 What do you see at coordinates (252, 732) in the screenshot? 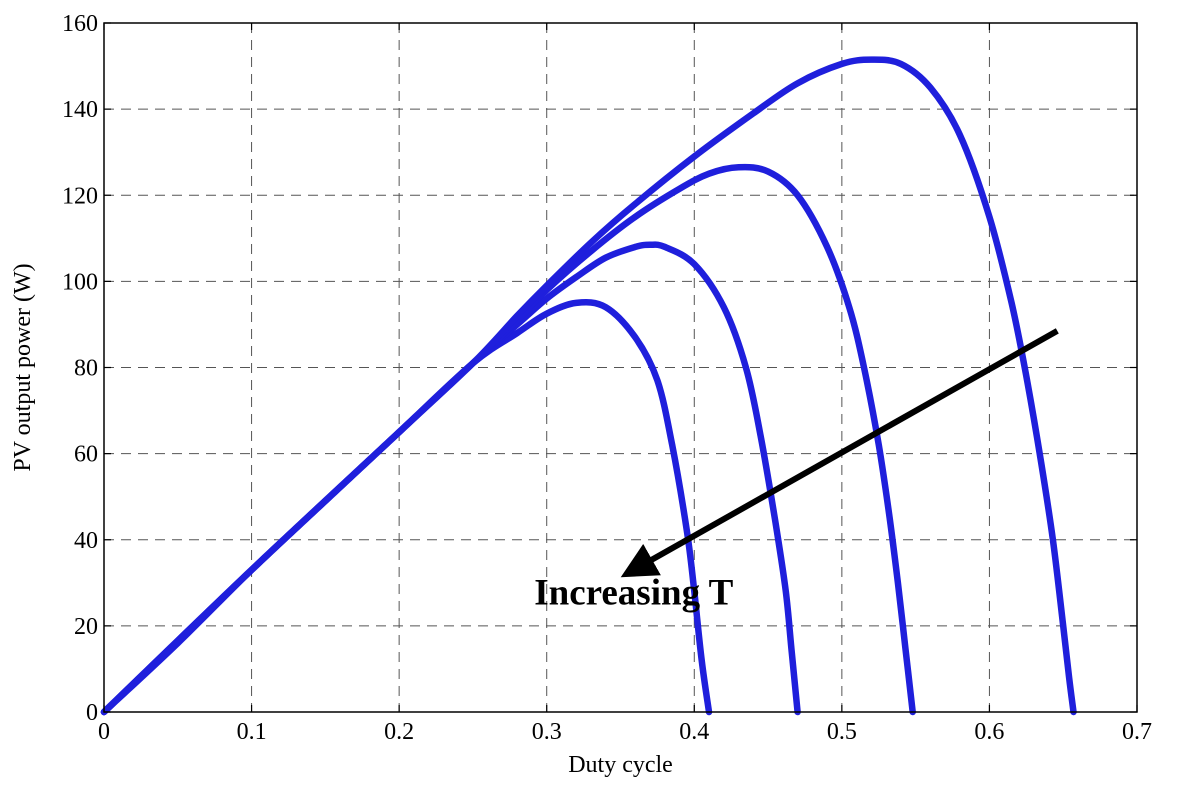
I see `x-tick-label: 0.1` at bounding box center [252, 732].